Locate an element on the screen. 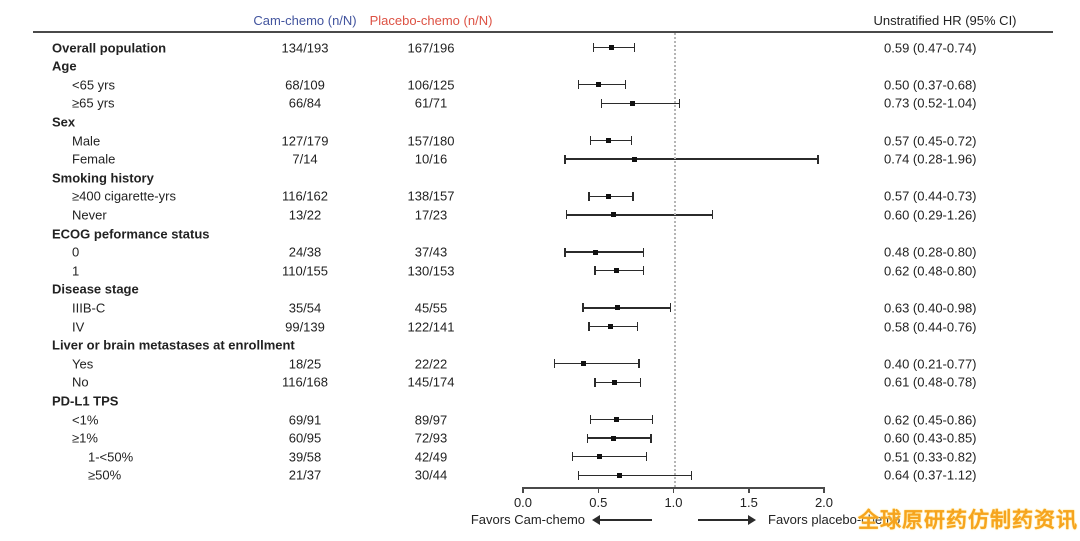 The width and height of the screenshot is (1080, 541). subgroup-row: Disease stage is located at coordinates (540, 289).